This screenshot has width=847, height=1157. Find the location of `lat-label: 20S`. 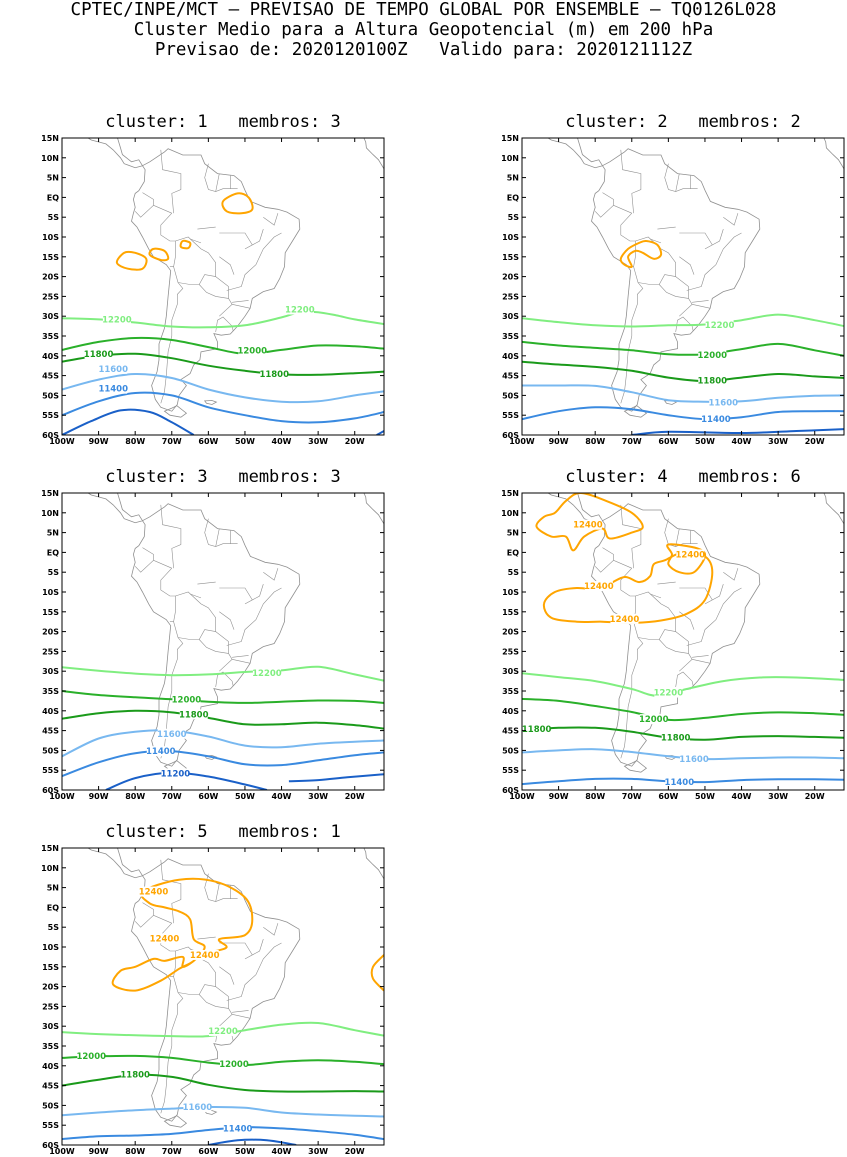

lat-label: 20S is located at coordinates (50, 277).